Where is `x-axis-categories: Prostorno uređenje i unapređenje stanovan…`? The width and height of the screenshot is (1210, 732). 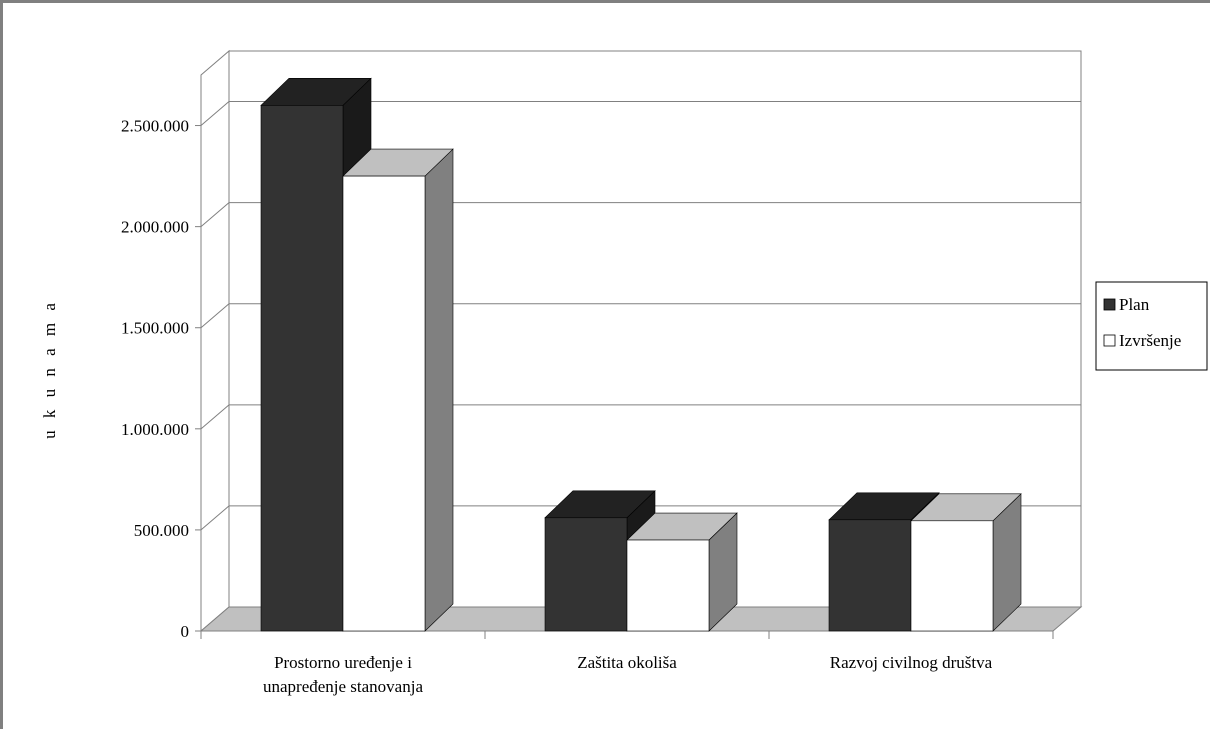 x-axis-categories: Prostorno uređenje i unapređenje stanovan… is located at coordinates (627, 663).